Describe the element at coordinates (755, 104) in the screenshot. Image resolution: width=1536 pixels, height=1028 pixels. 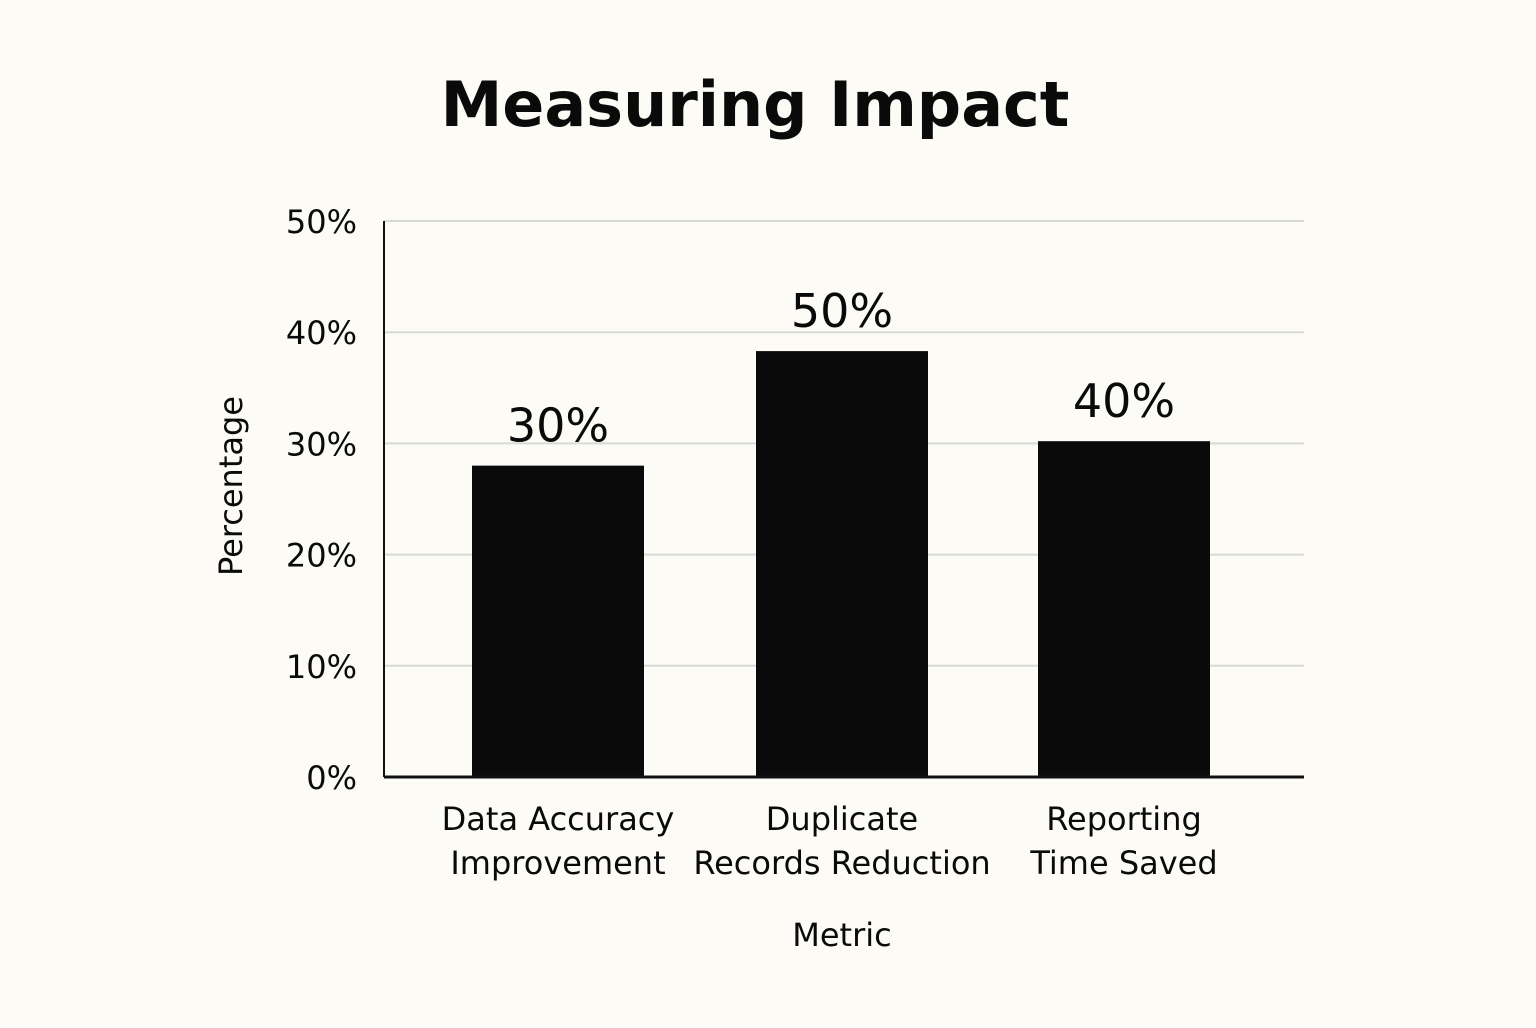
I see `chart-title: Measuring Impact` at that location.